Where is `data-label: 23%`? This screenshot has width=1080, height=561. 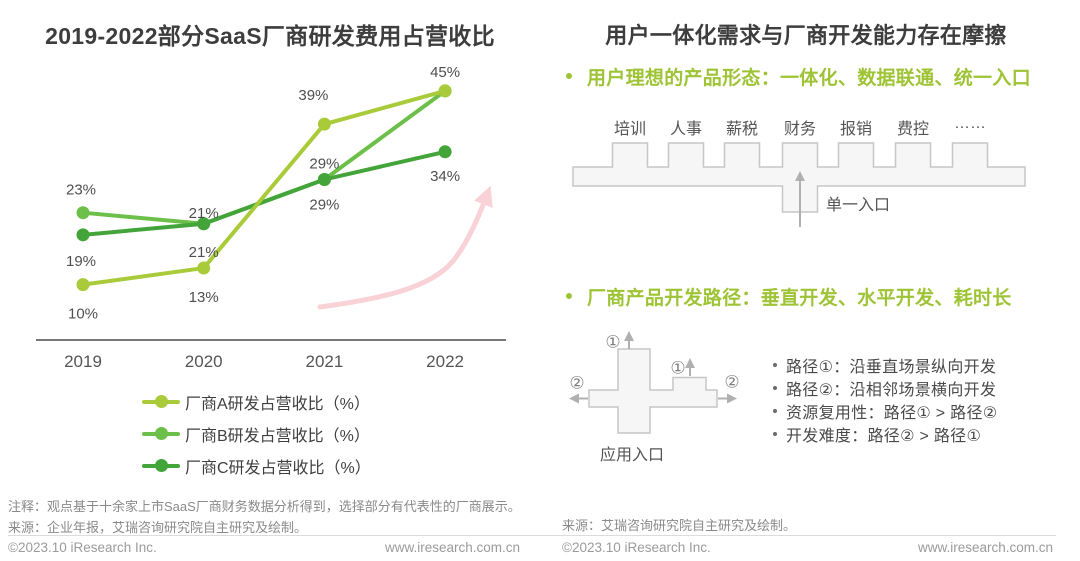 data-label: 23% is located at coordinates (81, 190).